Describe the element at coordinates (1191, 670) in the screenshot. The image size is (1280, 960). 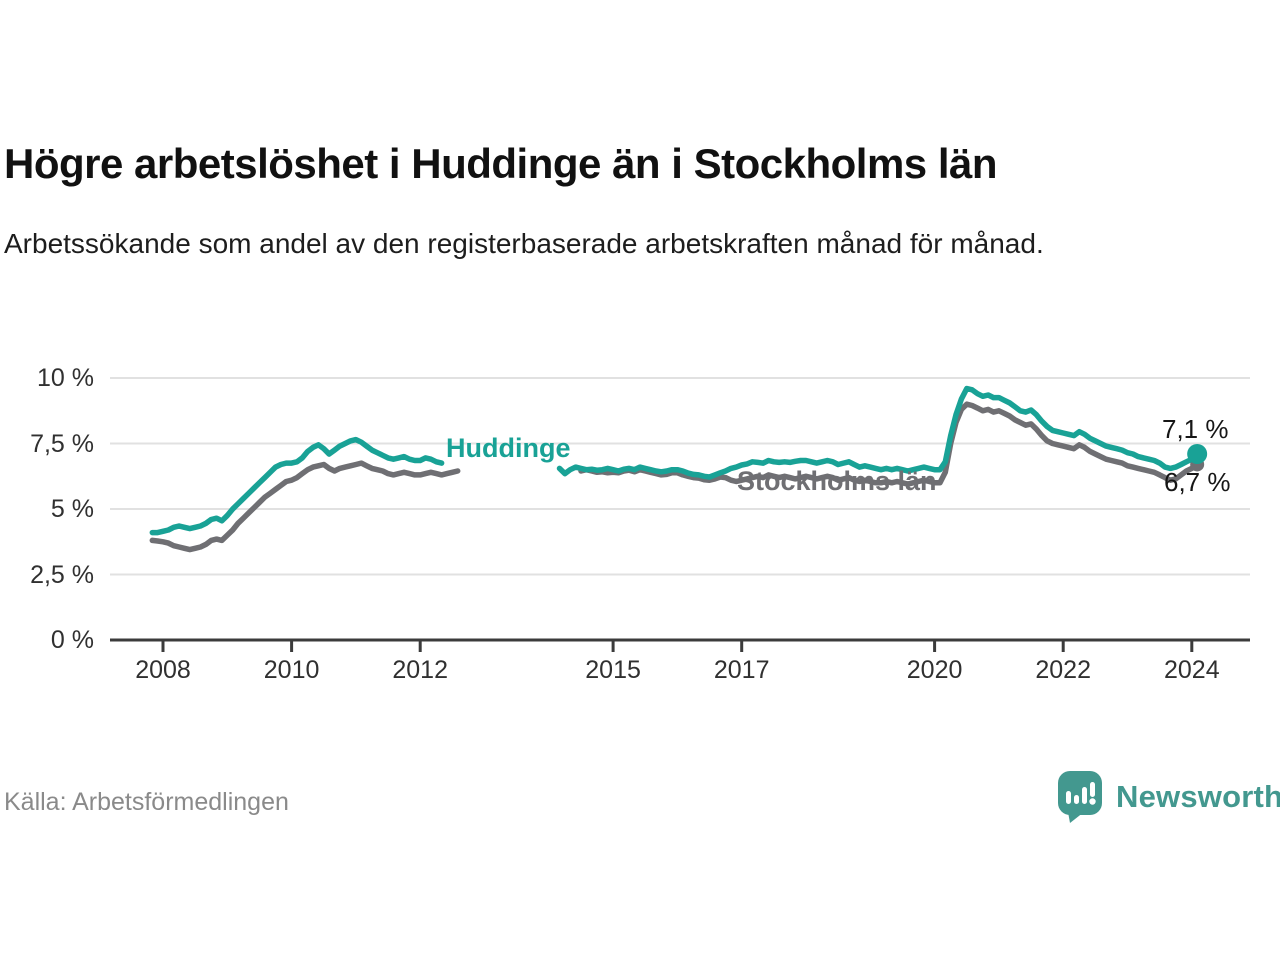
I see `x-axis-label: 2024` at that location.